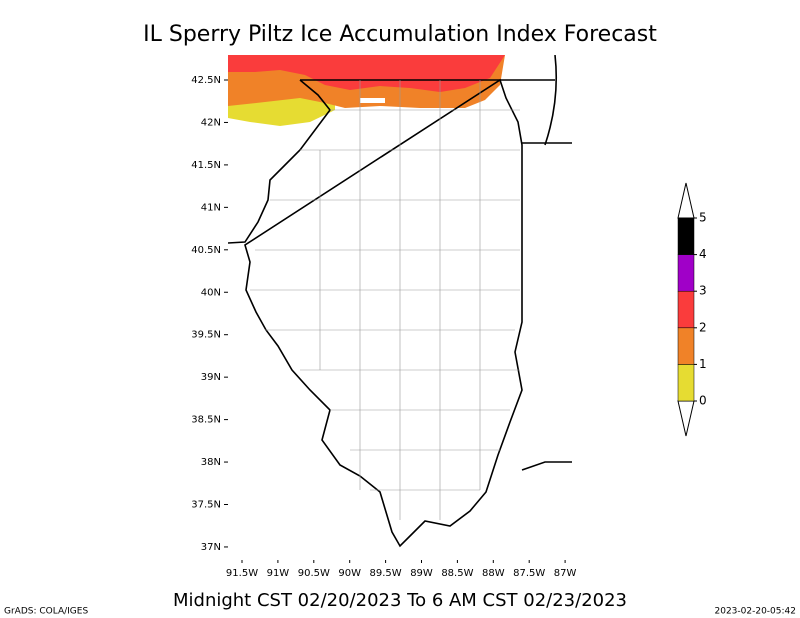  Describe the element at coordinates (206, 335) in the screenshot. I see `lat-tick-label: 39.5N` at that location.